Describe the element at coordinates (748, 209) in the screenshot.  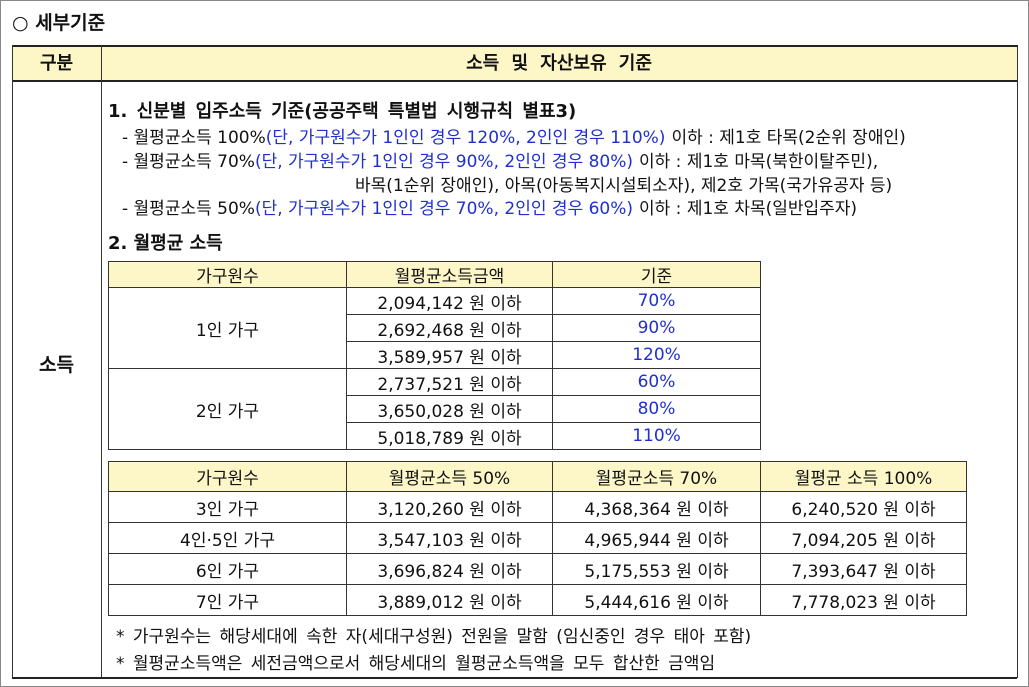
I see `criteria-rest: 이하 : 제1호 차목(일반입주자)` at that location.